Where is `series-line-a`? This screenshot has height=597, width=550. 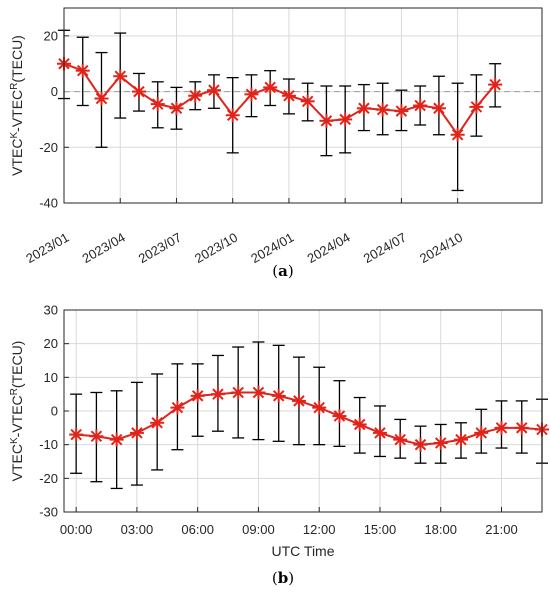
series-line-a is located at coordinates (279, 99).